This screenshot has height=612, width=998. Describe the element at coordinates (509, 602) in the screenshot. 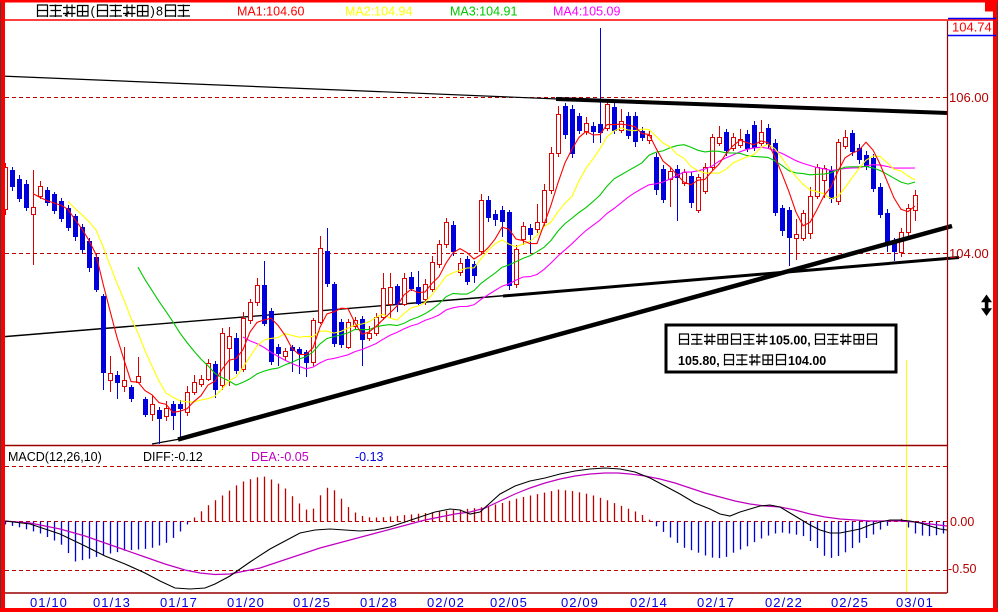

I see `svg-text: 02/05` at that location.